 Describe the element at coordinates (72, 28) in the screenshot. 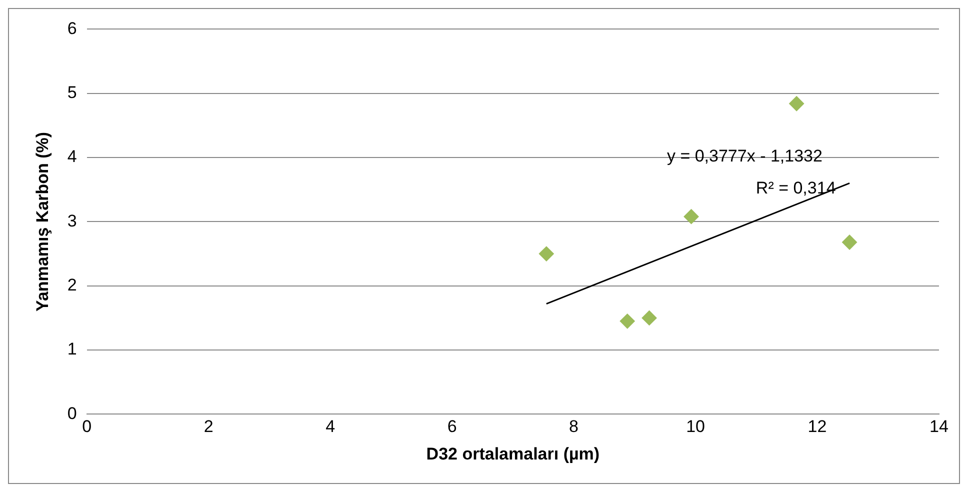

I see `y-tick-label: 6` at that location.